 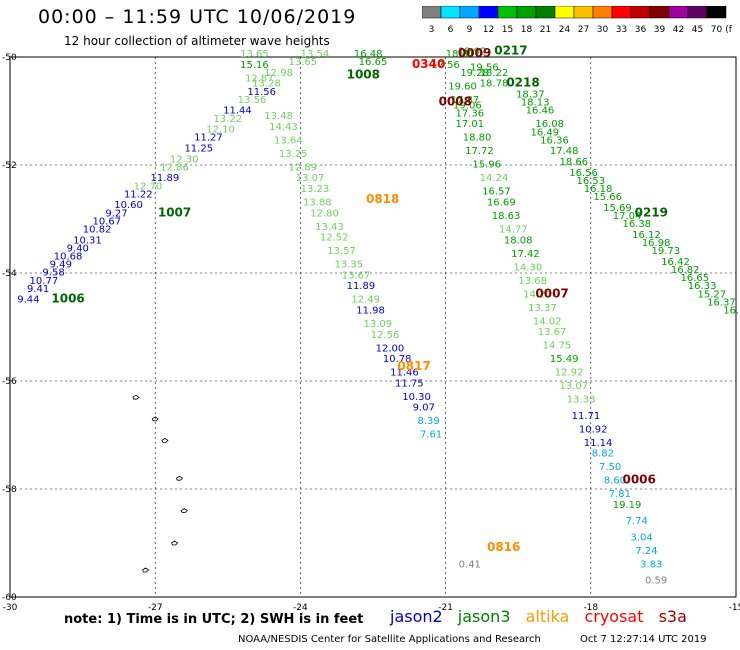 What do you see at coordinates (695, 278) in the screenshot?
I see `wave-height-value: 16.65` at bounding box center [695, 278].